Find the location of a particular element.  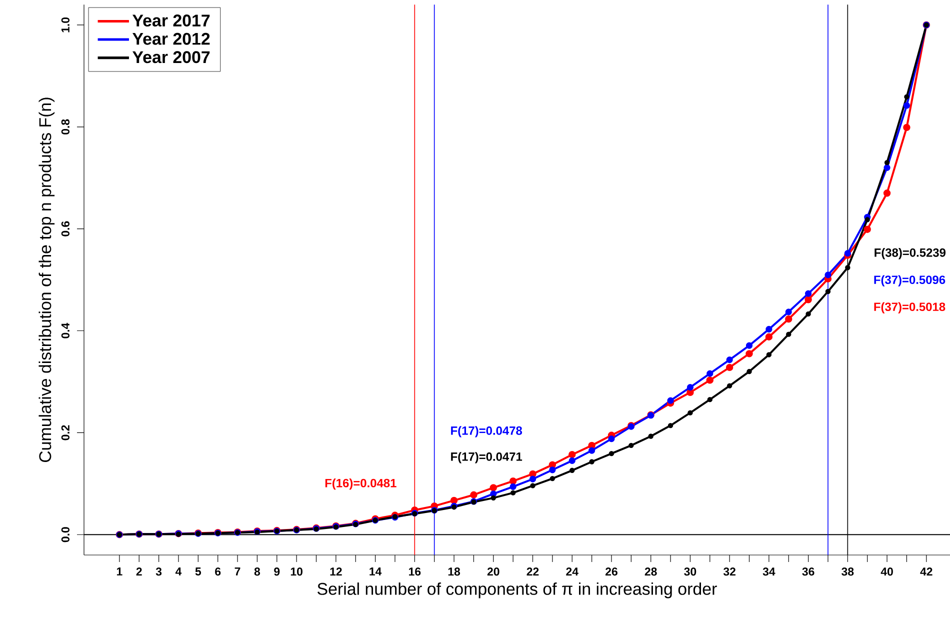

legend-label: Year 2007 is located at coordinates (171, 57).